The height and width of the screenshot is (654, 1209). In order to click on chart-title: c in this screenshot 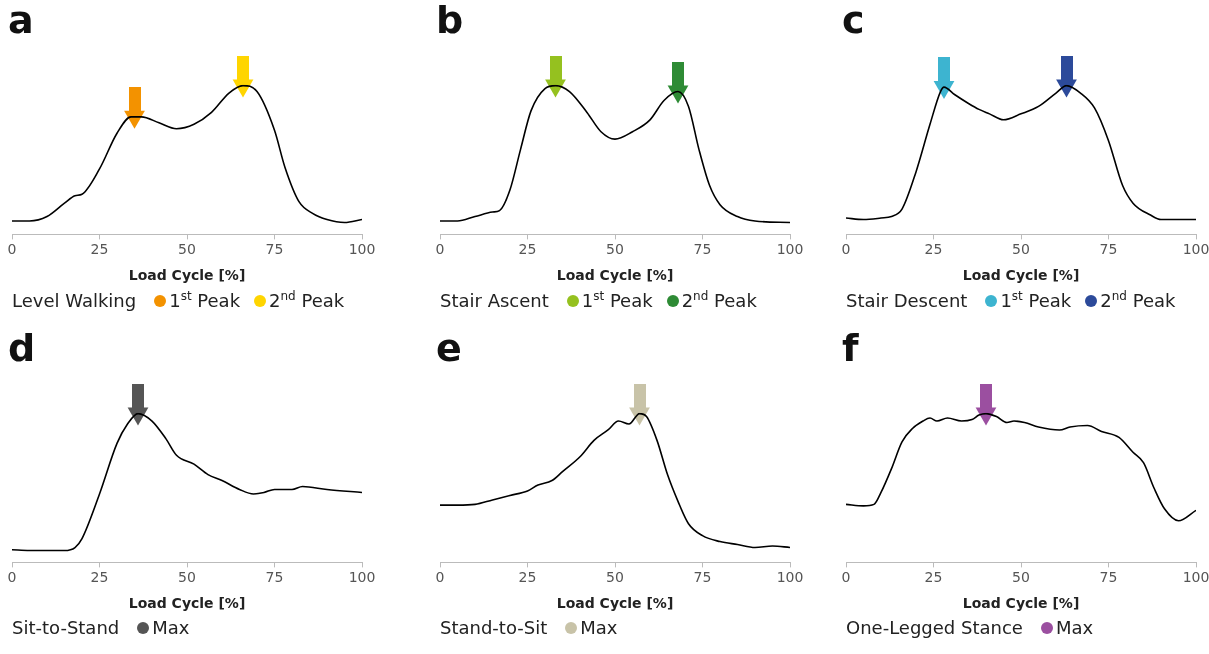, I will do `click(853, 21)`.